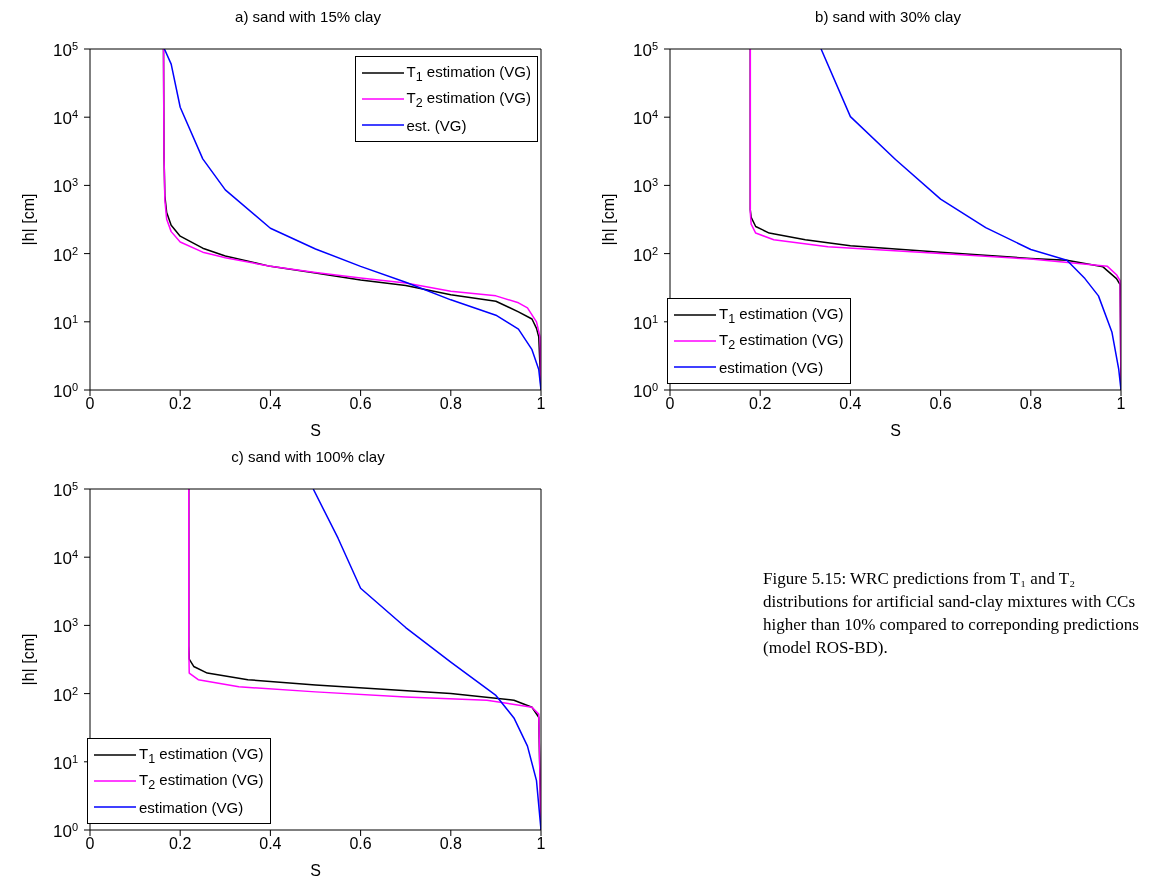 This screenshot has height=888, width=1159. I want to click on chart-title: a) sand with 15% clay, so click(308, 16).